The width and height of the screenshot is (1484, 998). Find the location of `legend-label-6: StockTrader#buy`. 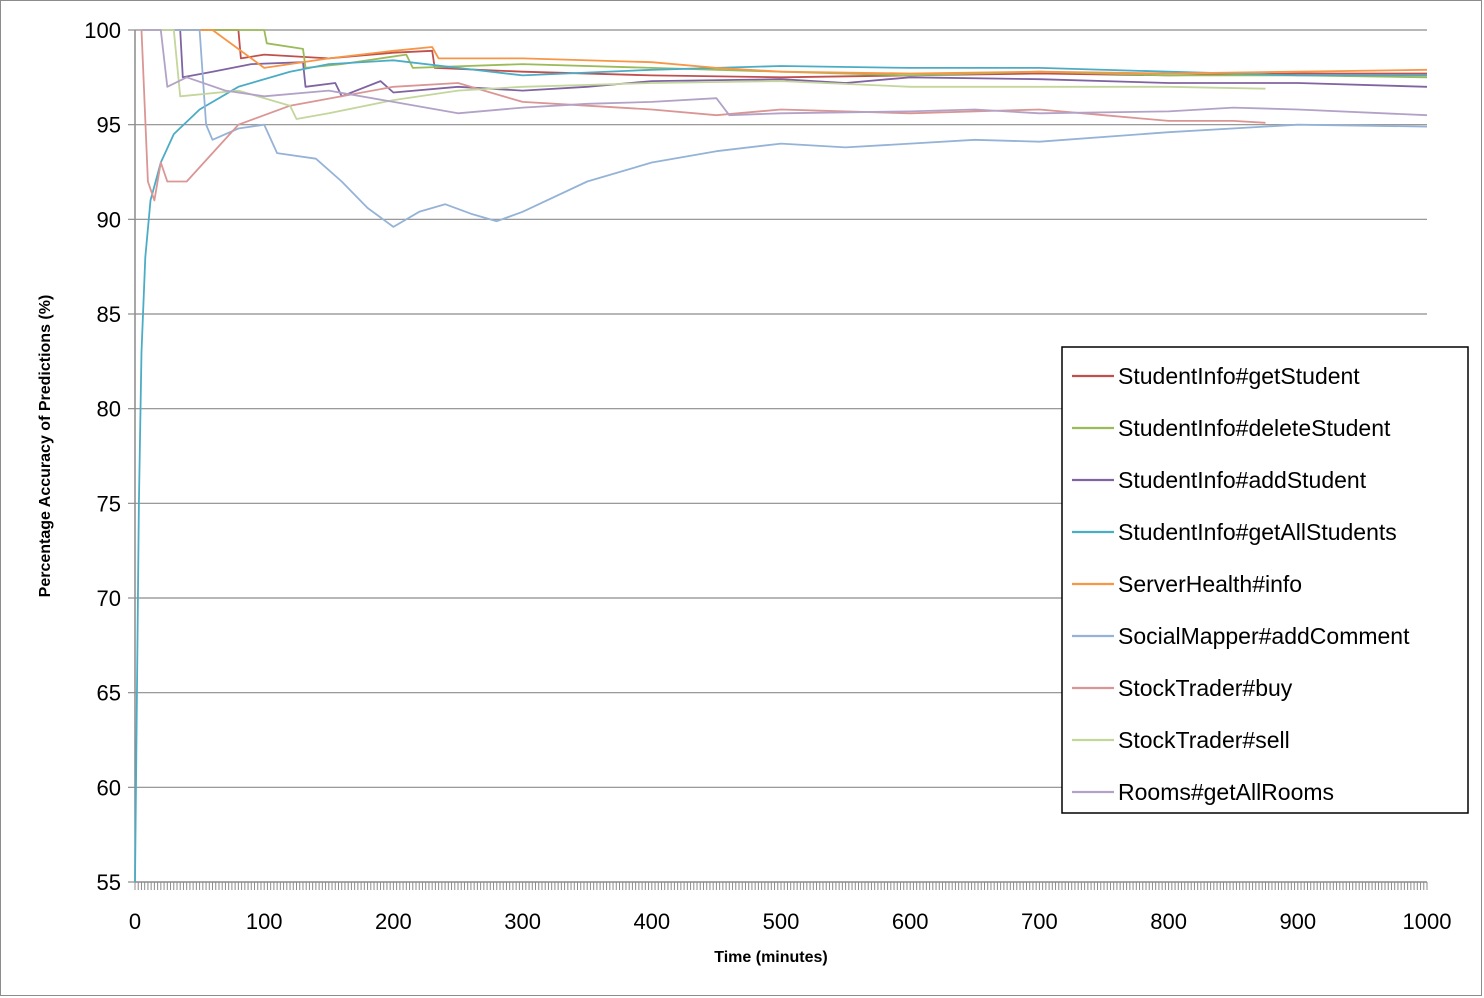

legend-label-6: StockTrader#buy is located at coordinates (1205, 688).